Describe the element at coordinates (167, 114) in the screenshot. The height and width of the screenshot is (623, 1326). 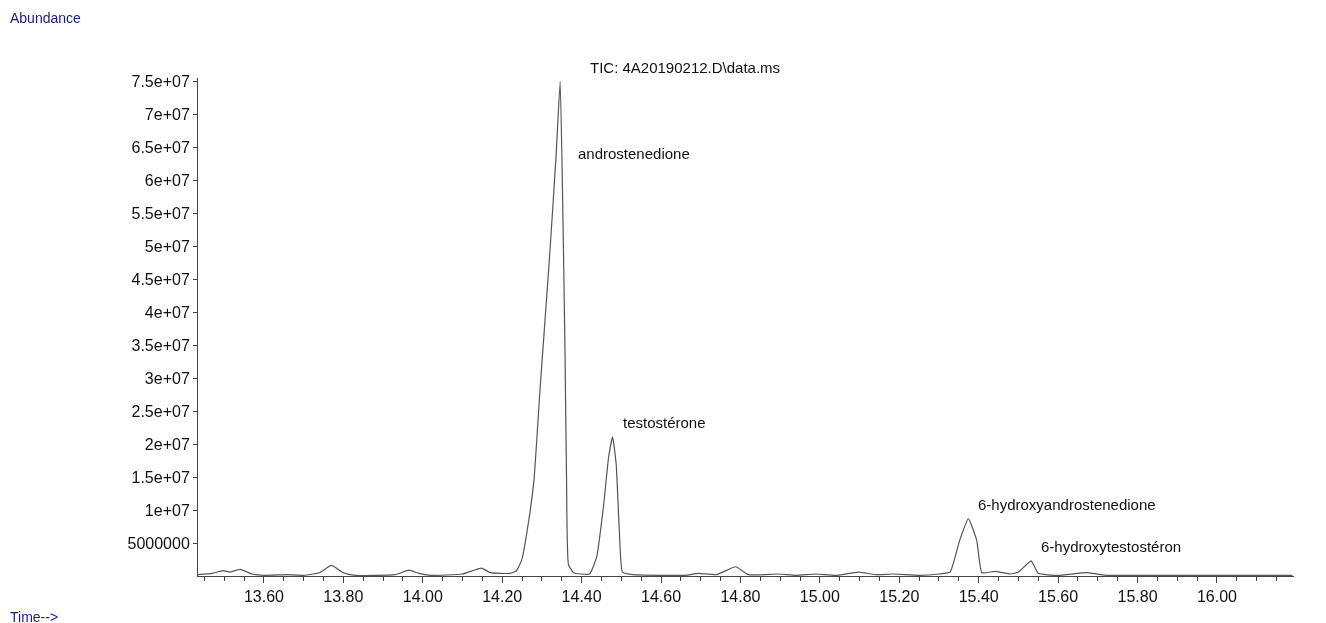
I see `y-tick-label: 7e+07` at that location.